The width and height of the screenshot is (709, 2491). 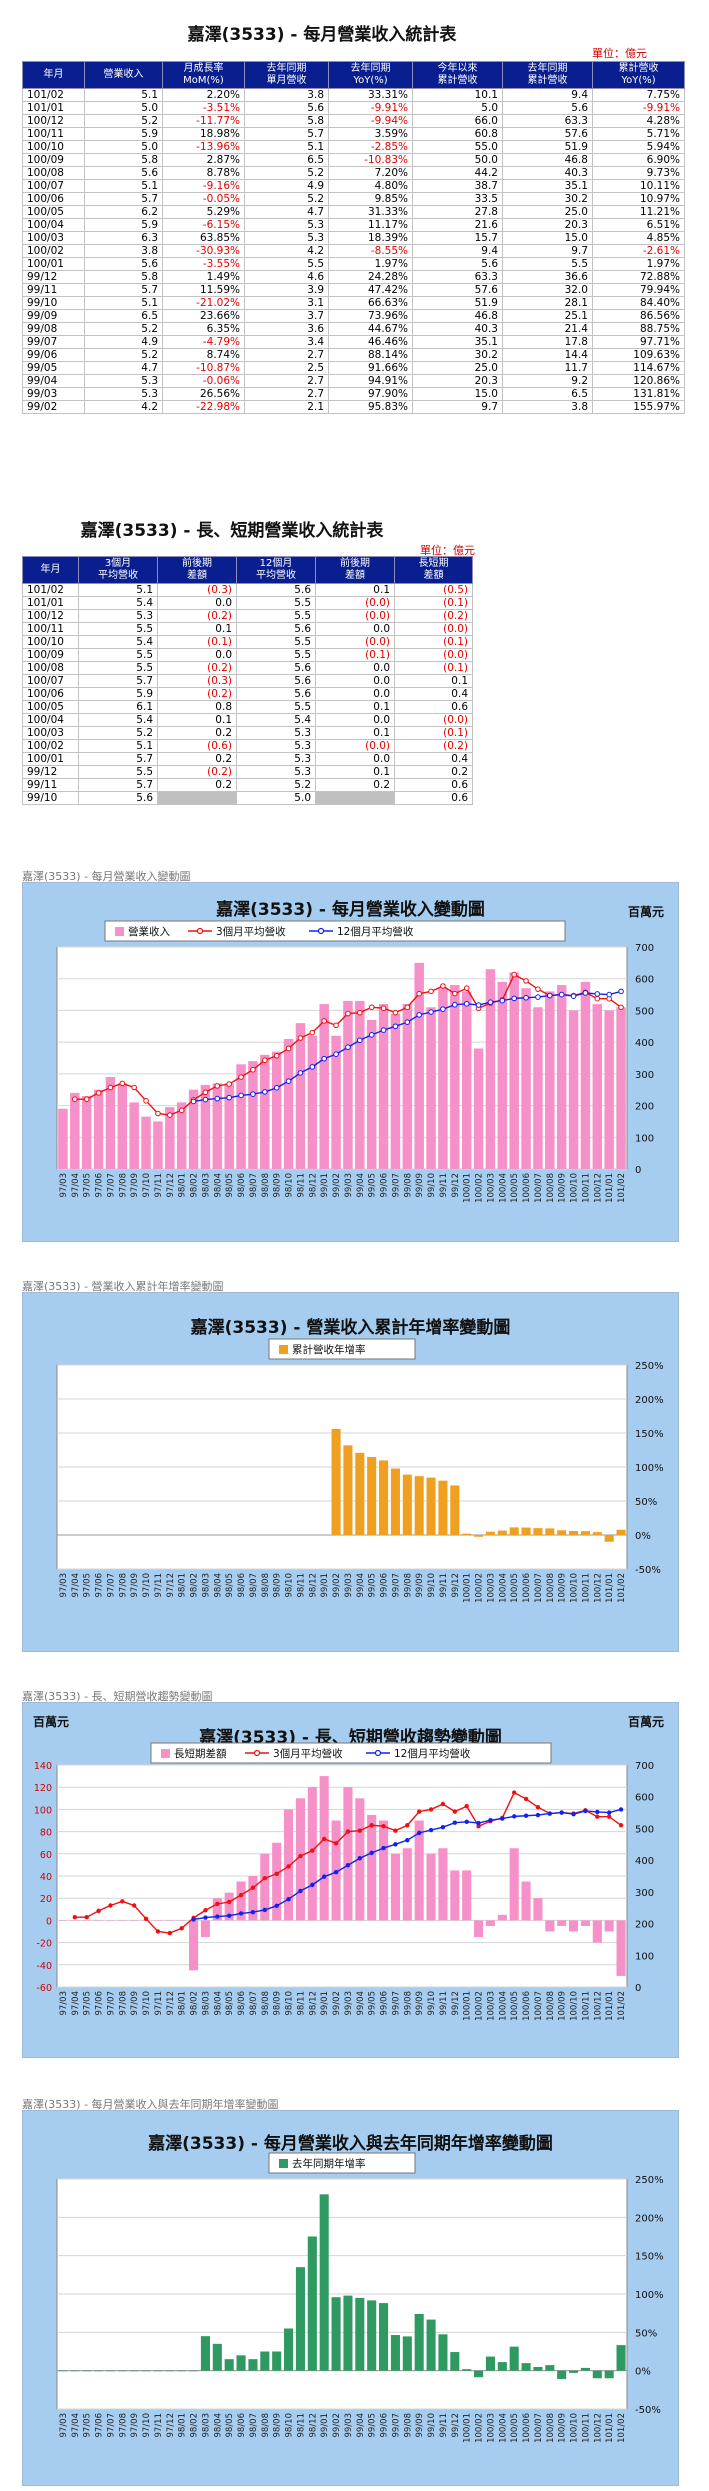 I want to click on x-tick-label: 97/06, so click(x=100, y=2003).